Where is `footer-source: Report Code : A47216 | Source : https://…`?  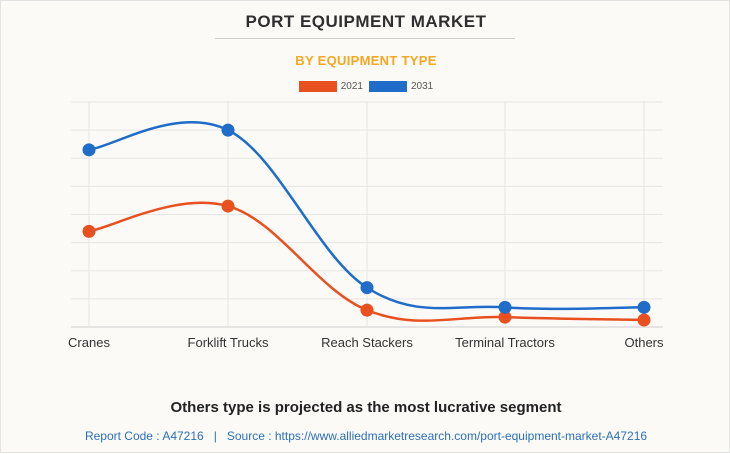
footer-source: Report Code : A47216 | Source : https://… is located at coordinates (365, 436).